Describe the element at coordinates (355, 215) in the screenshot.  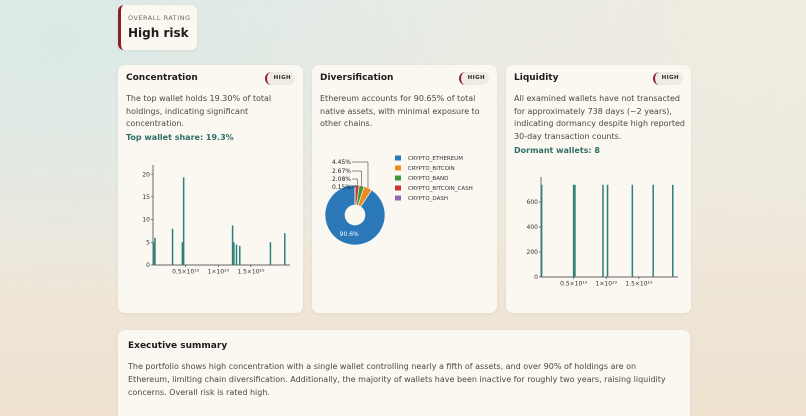
I see `pie-slice` at that location.